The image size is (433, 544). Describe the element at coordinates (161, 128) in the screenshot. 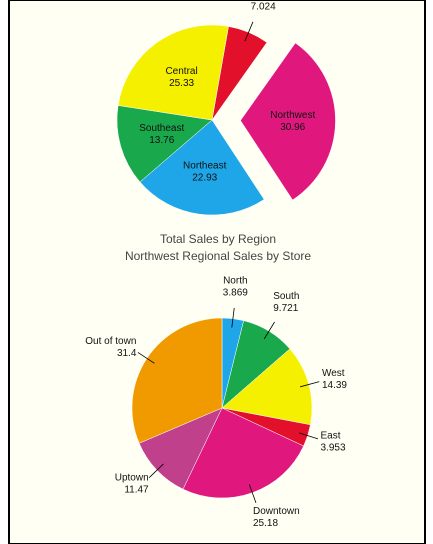

I see `slice-label: Southeast` at that location.